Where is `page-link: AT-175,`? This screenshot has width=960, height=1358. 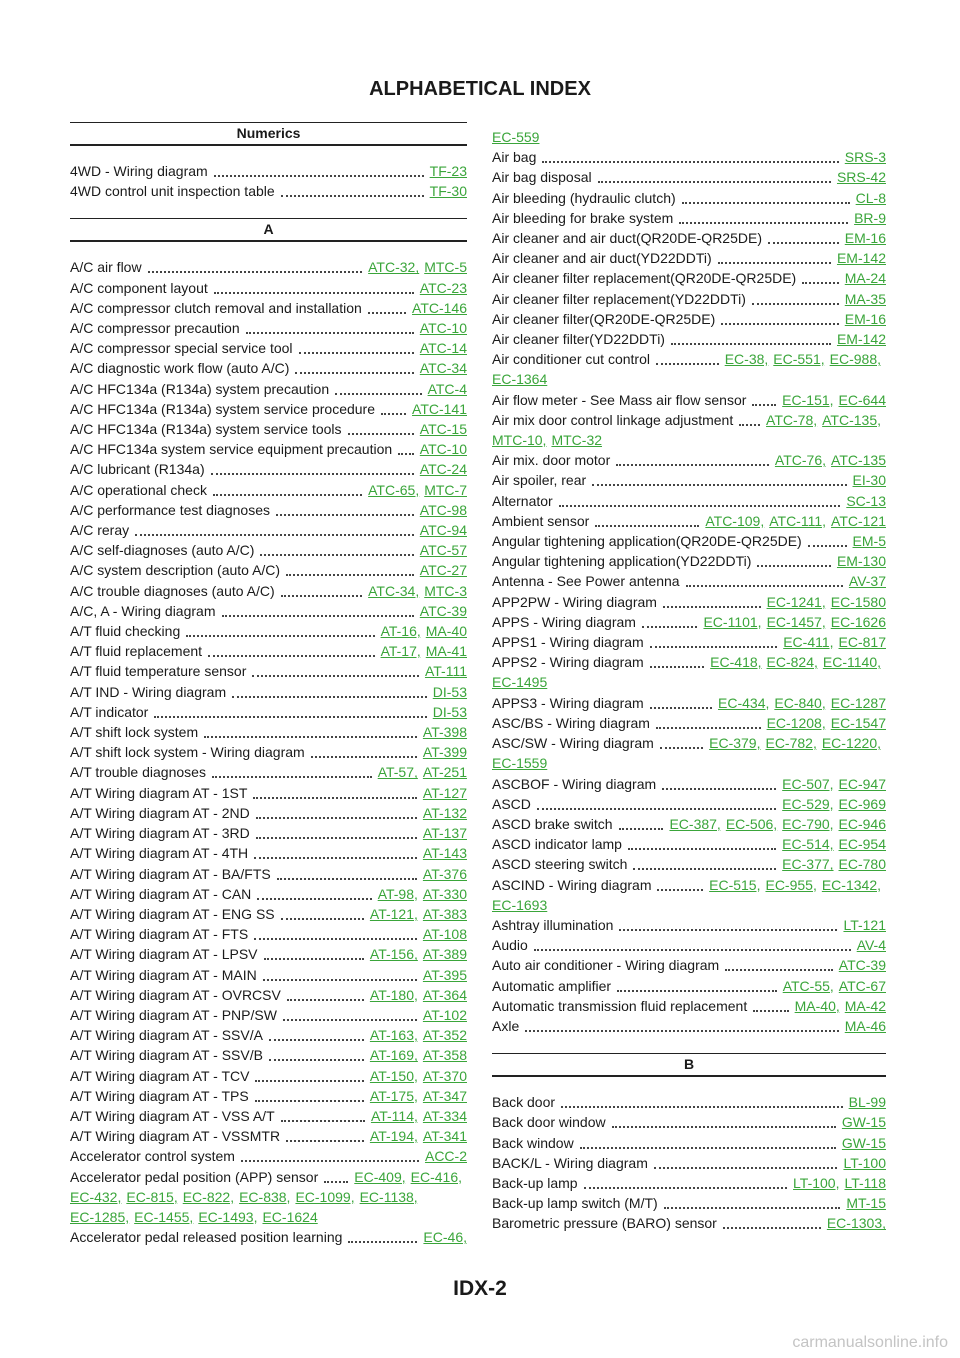
page-link: AT-175, is located at coordinates (393, 1095).